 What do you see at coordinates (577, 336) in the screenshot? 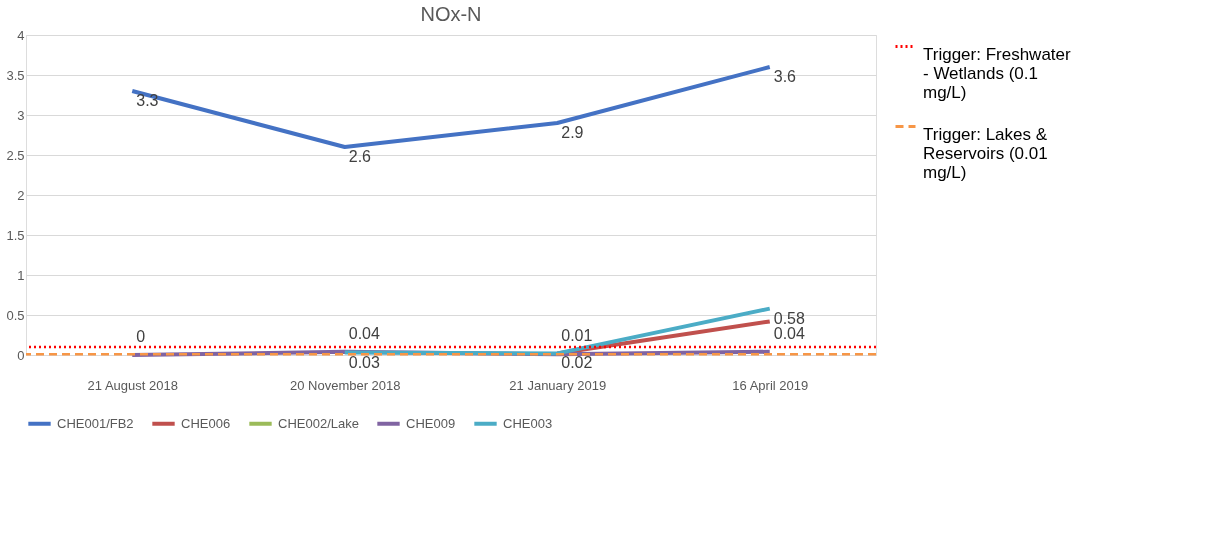
I see `data-label: 0.01` at bounding box center [577, 336].